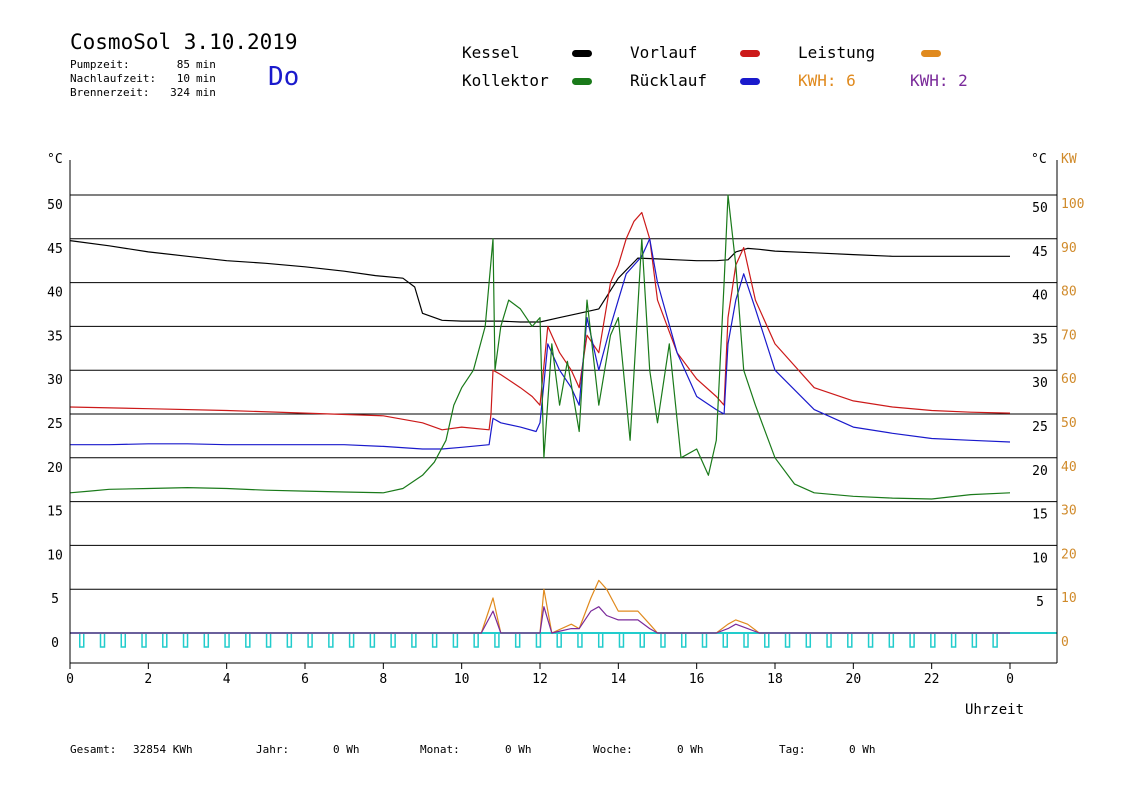 This screenshot has height=812, width=1148. Describe the element at coordinates (1040, 208) in the screenshot. I see `y-tick-right-50: 50` at that location.